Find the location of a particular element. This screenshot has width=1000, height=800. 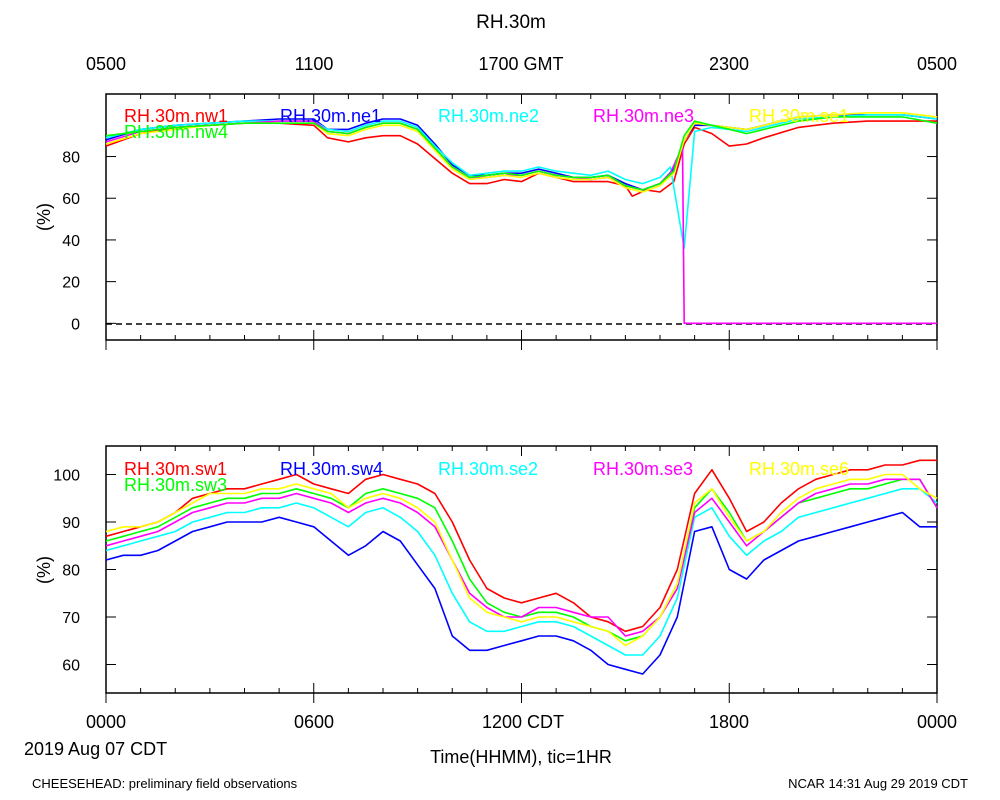

legend-label-se1: RH.30m.se1 is located at coordinates (799, 116).